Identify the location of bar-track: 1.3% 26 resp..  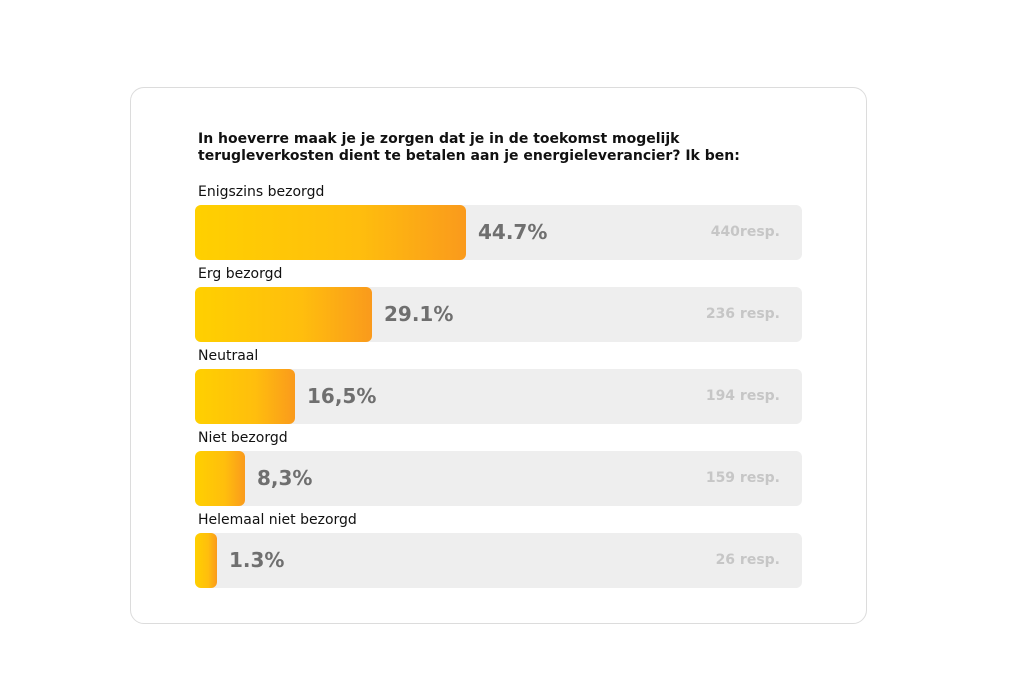
(498, 560).